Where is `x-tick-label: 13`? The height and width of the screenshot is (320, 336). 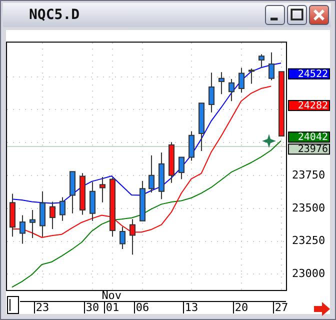 x-tick-label: 13 is located at coordinates (191, 307).